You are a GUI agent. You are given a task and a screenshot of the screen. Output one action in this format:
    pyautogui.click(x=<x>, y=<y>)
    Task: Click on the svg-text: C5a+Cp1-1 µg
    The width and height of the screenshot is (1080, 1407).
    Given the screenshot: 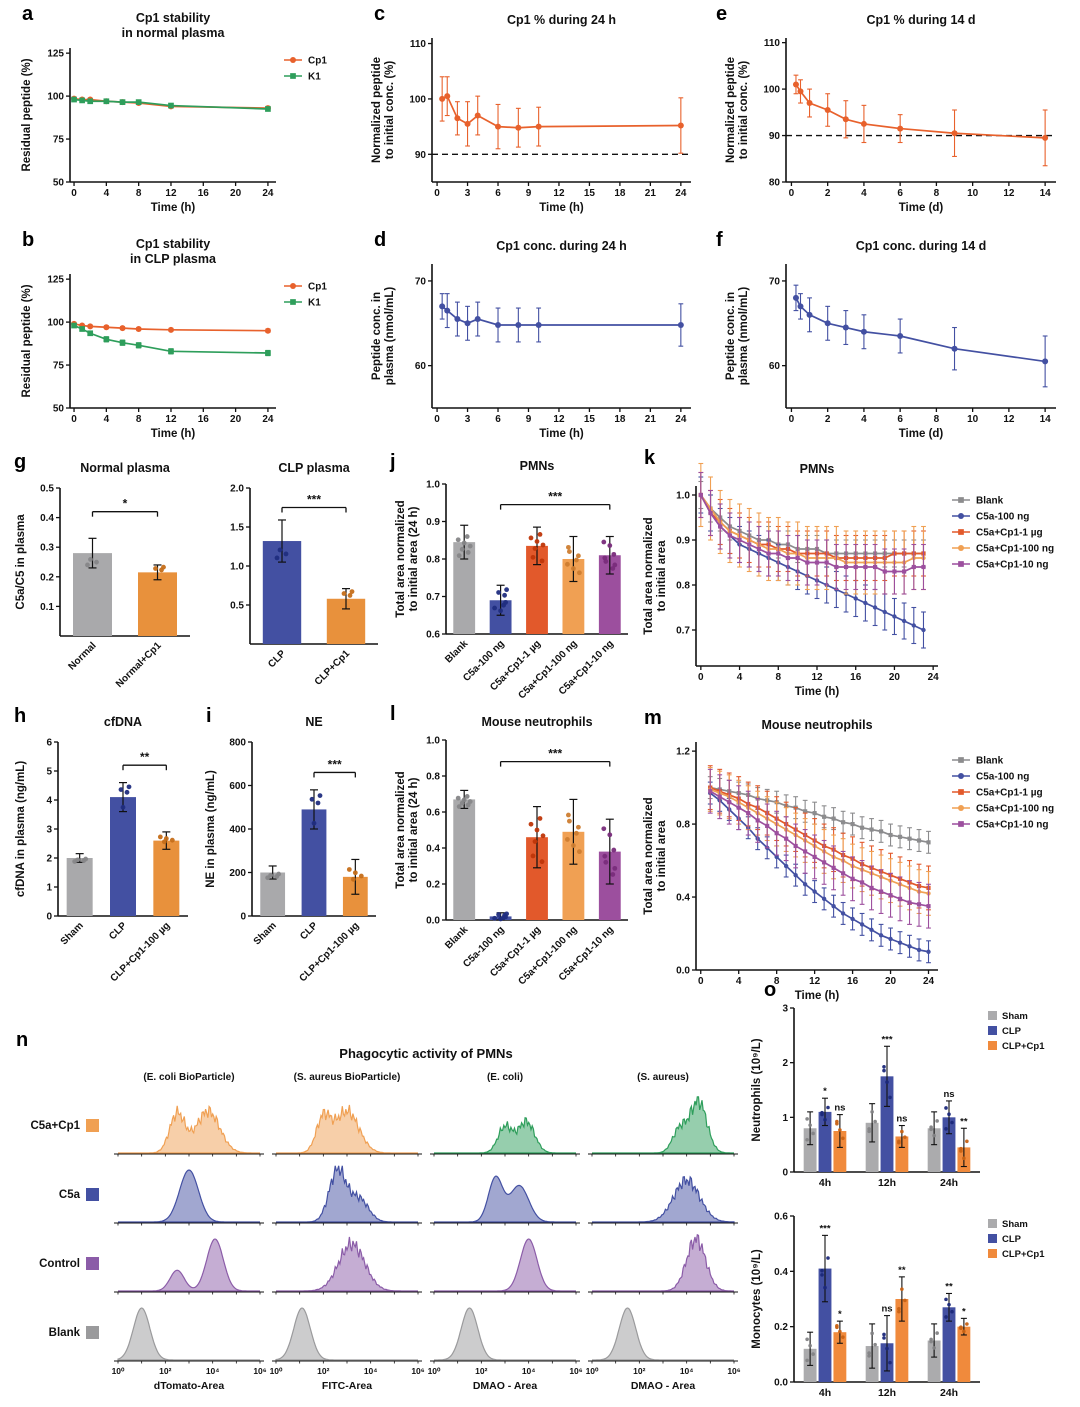 What is the action you would take?
    pyautogui.click(x=1009, y=793)
    